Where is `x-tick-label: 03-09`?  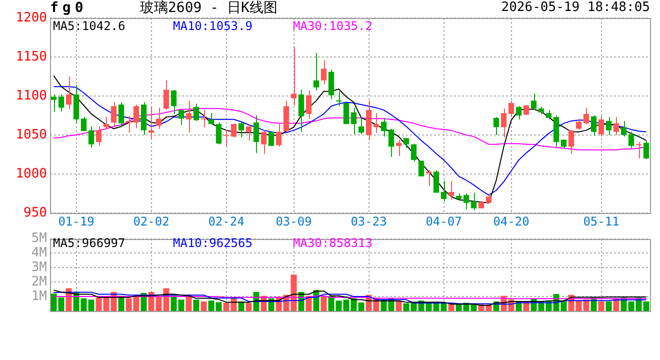
x-tick-label: 03-09 is located at coordinates (294, 221).